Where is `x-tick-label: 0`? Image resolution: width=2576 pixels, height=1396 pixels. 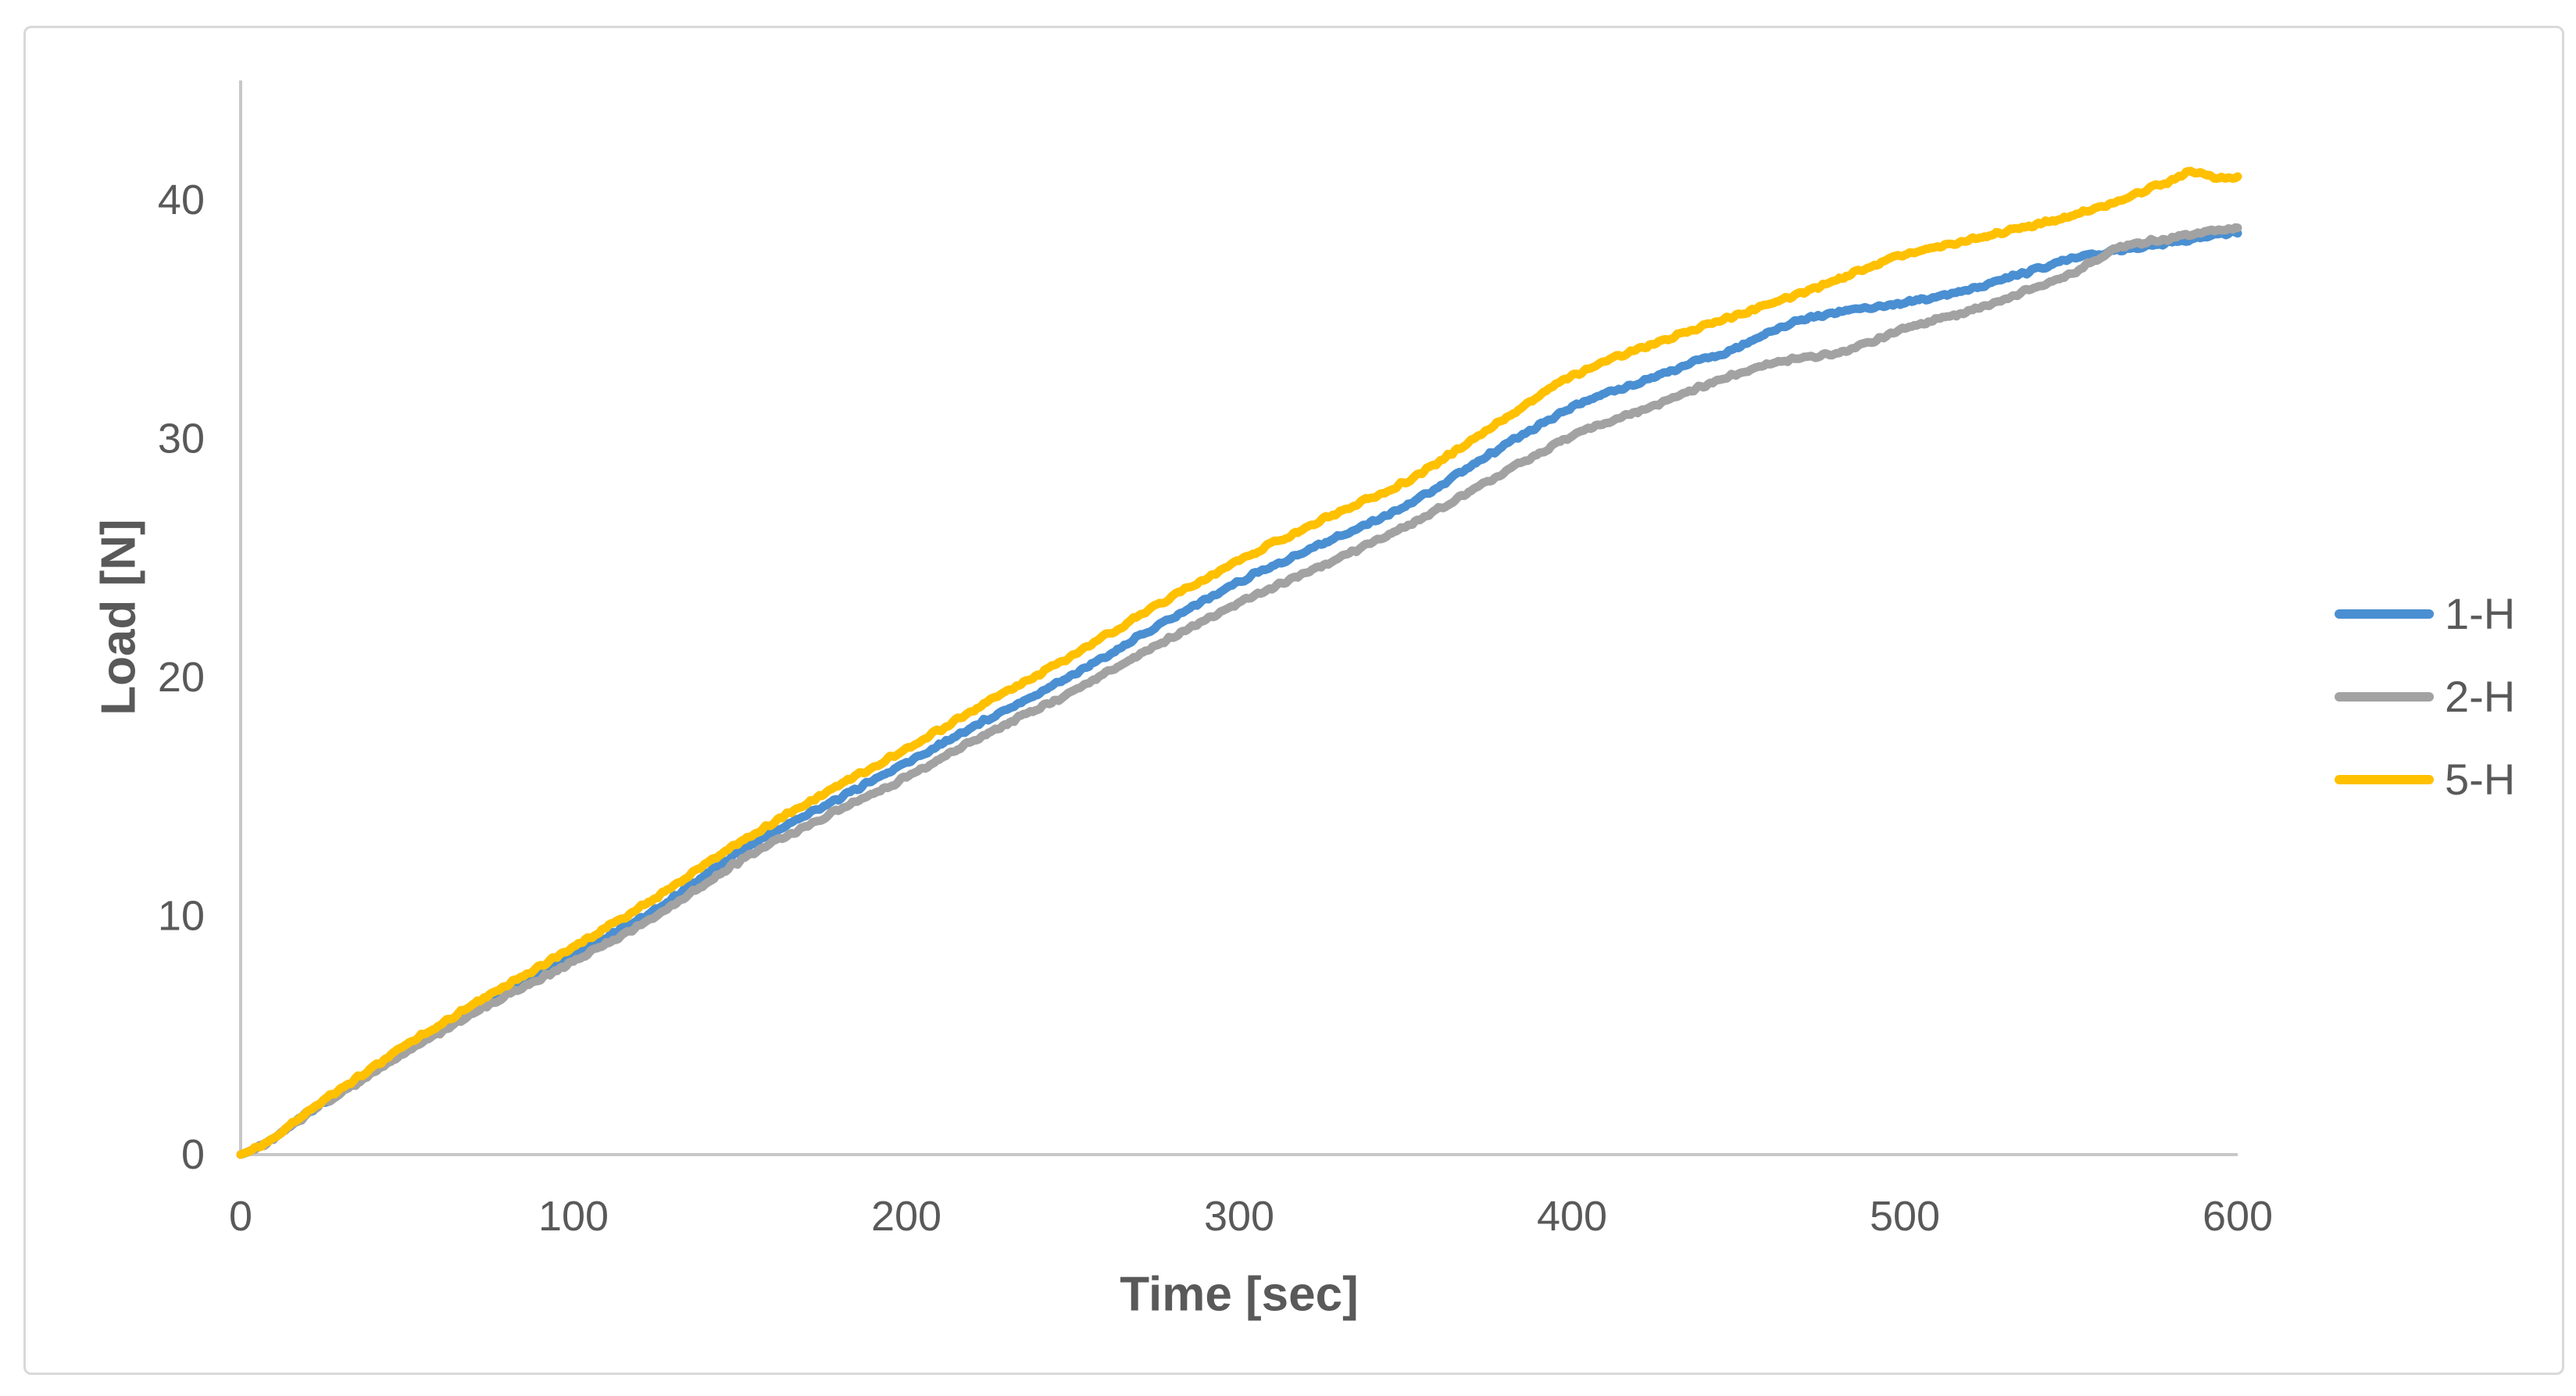 x-tick-label: 0 is located at coordinates (241, 1216).